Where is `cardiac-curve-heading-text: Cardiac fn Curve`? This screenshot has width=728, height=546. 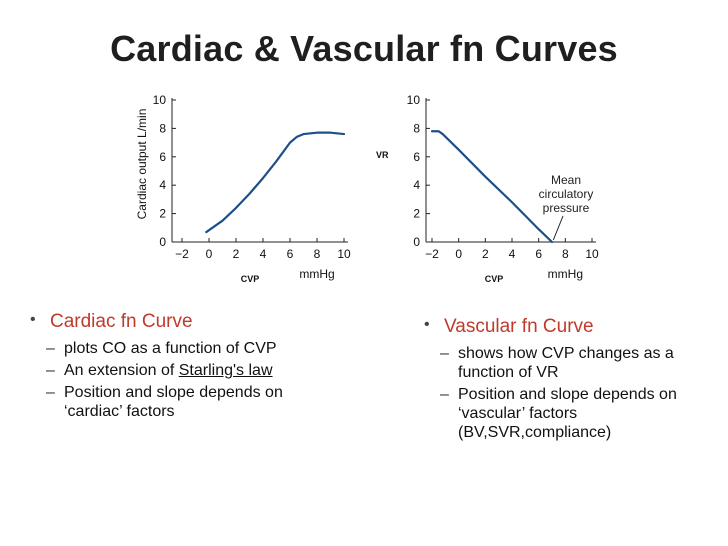 cardiac-curve-heading-text: Cardiac fn Curve is located at coordinates (121, 321).